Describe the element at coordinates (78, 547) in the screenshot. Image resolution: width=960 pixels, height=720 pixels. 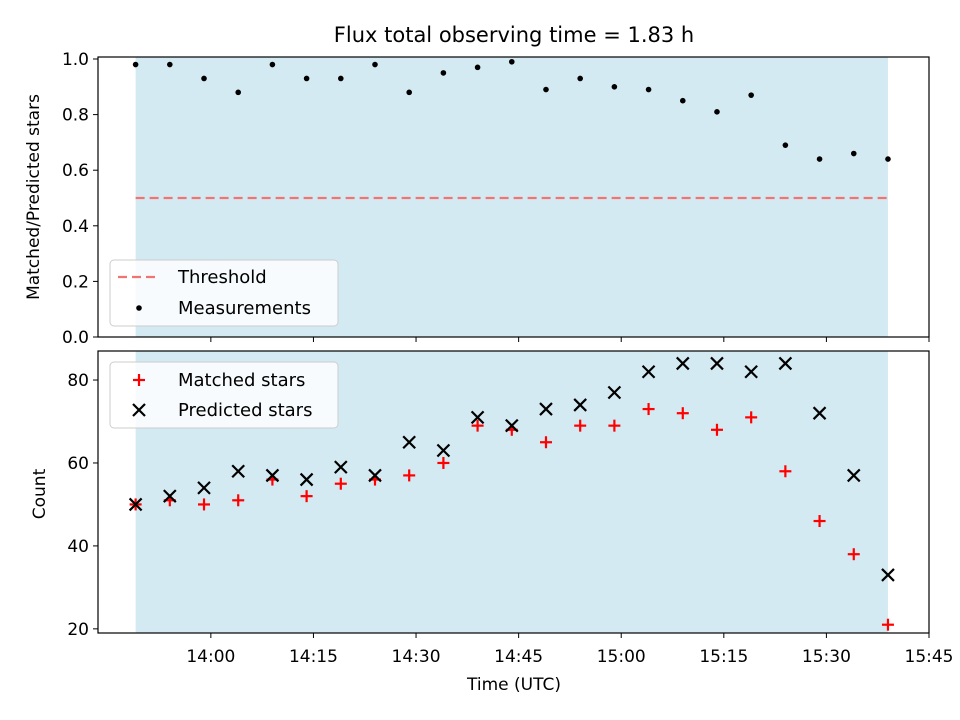
I see `count-y-tick-label: 40` at that location.